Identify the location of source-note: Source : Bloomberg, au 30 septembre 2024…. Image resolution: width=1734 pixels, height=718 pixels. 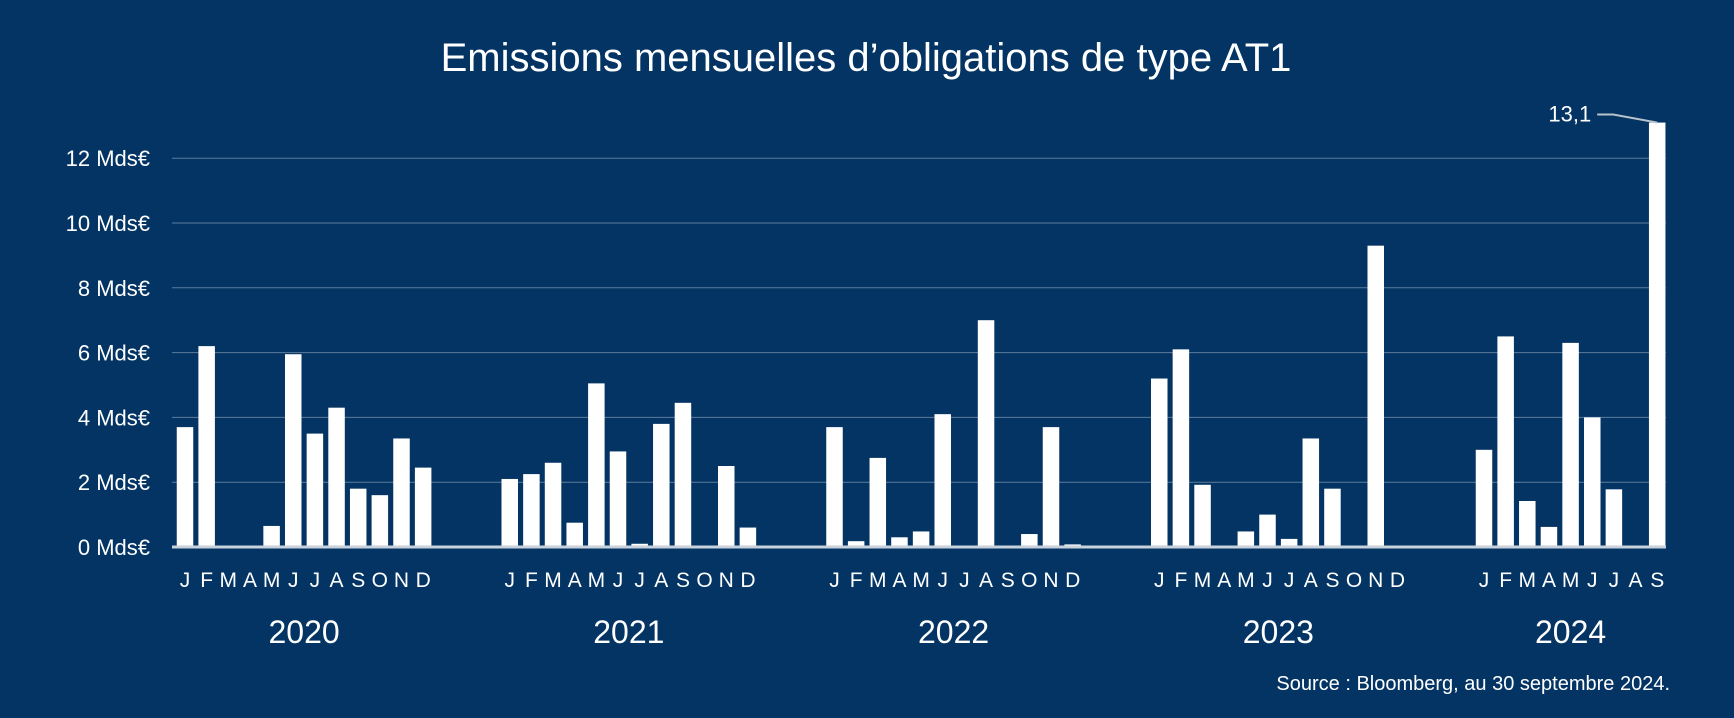
(1473, 684).